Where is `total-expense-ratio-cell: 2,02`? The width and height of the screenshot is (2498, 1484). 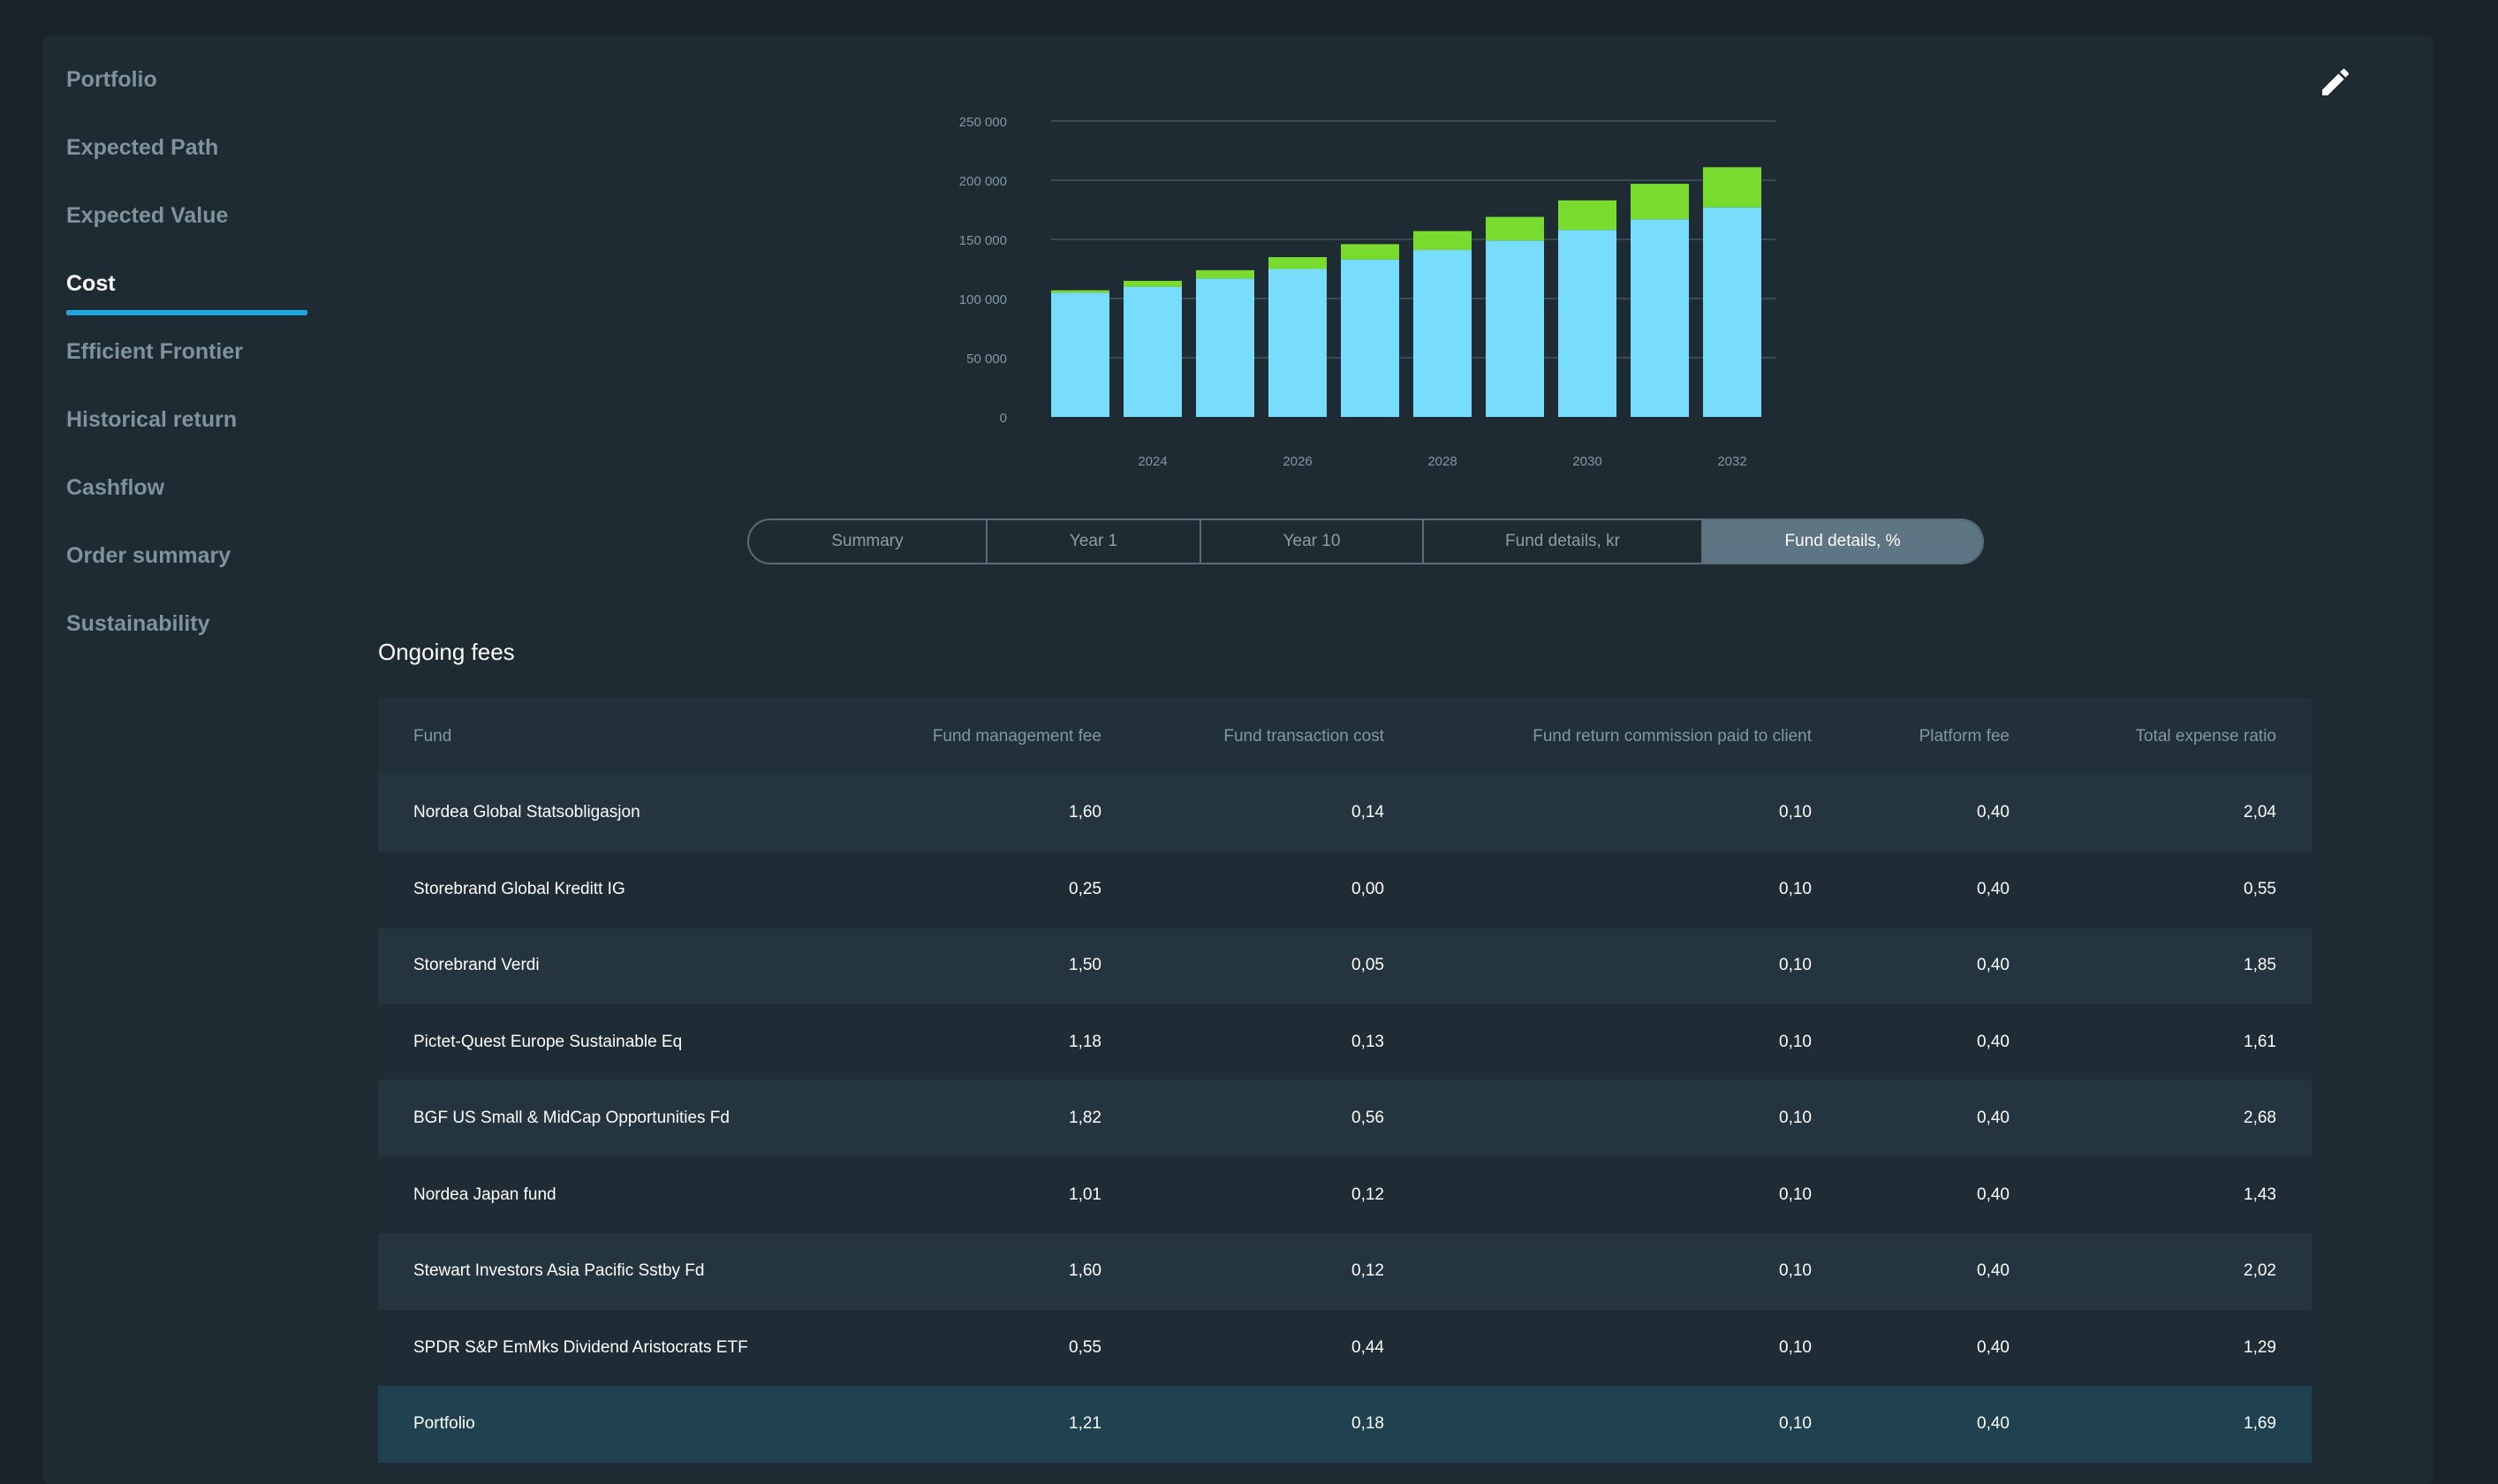 total-expense-ratio-cell: 2,02 is located at coordinates (2178, 1271).